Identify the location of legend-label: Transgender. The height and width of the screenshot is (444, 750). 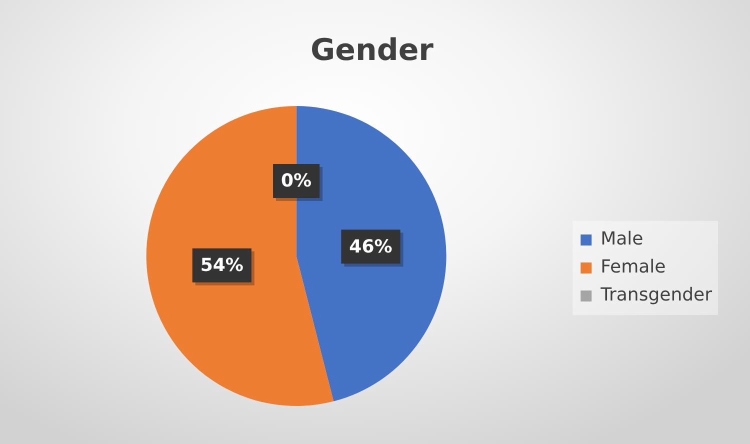
(656, 295).